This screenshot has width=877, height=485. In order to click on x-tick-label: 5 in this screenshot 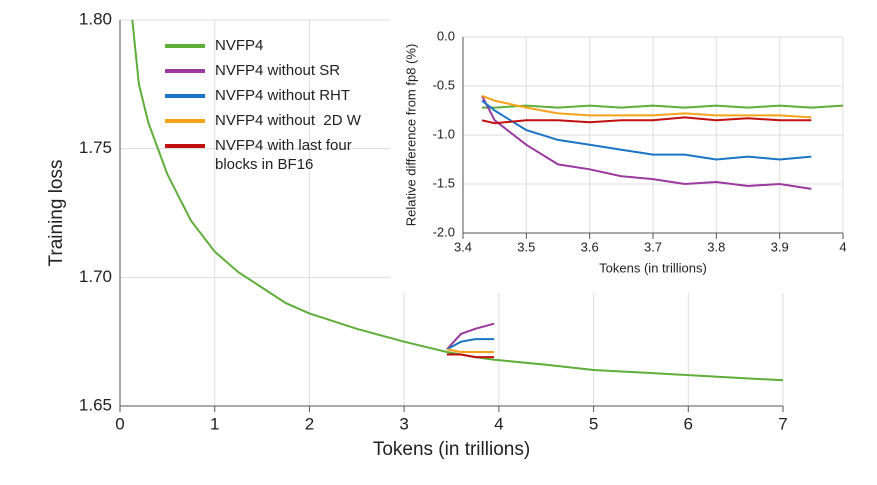, I will do `click(593, 423)`.